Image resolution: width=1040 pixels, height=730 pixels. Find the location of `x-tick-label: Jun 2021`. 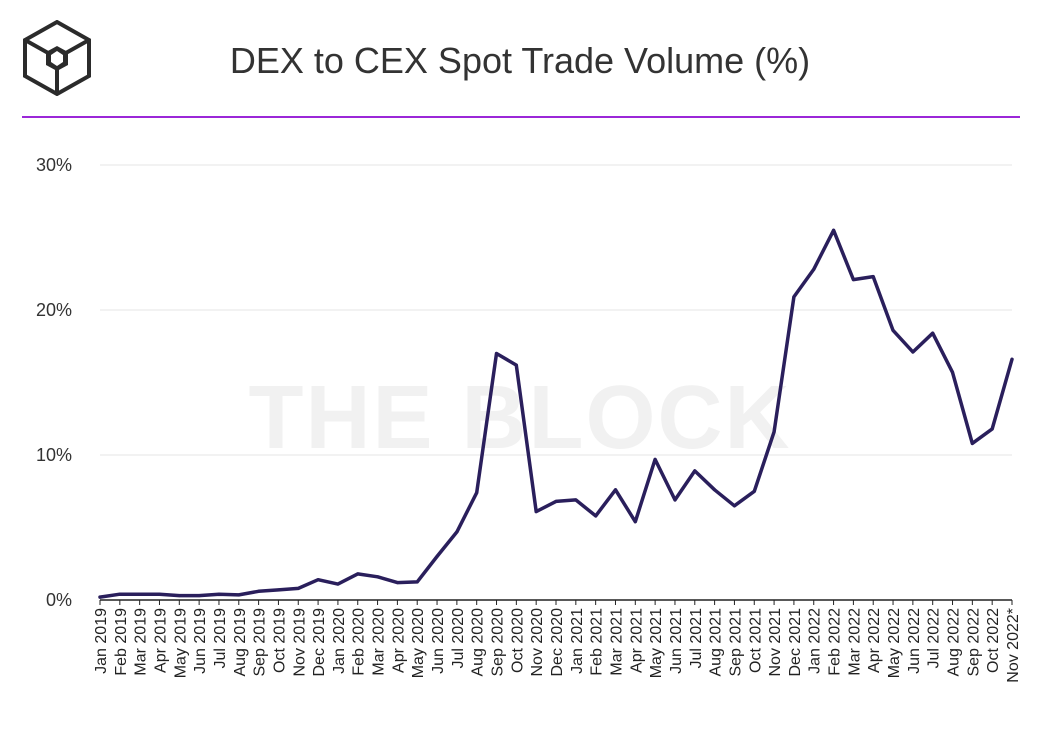

x-tick-label: Jun 2021 is located at coordinates (676, 641).